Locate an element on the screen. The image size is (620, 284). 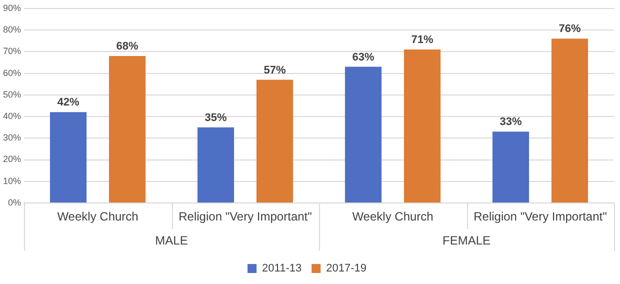
data-label: 57% is located at coordinates (275, 70).